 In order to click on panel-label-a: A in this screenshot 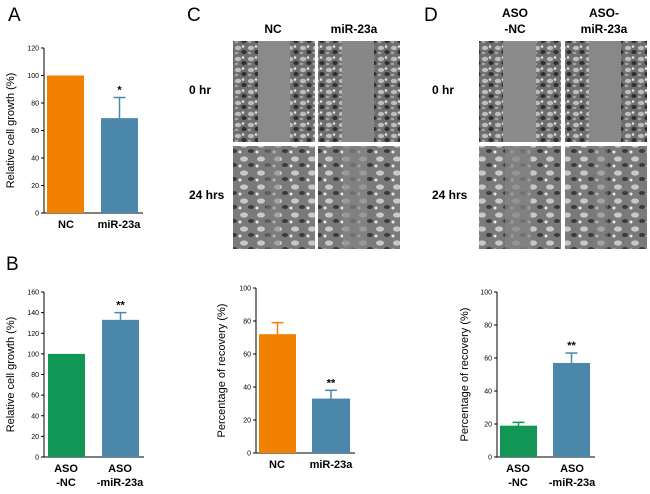, I will do `click(14, 15)`.